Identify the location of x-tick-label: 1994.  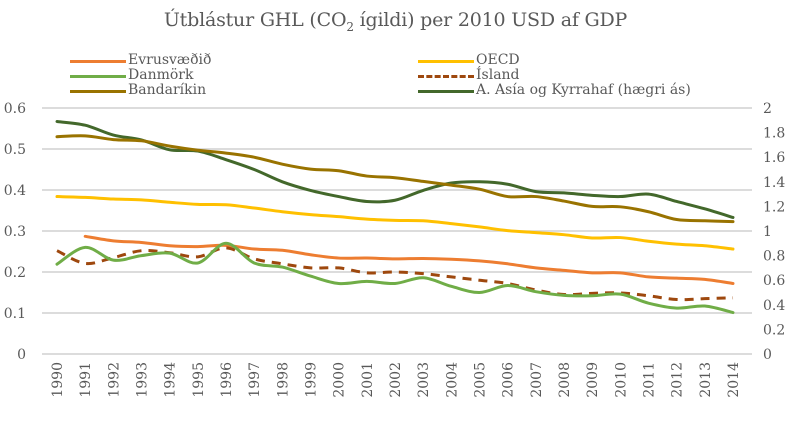
(171, 380).